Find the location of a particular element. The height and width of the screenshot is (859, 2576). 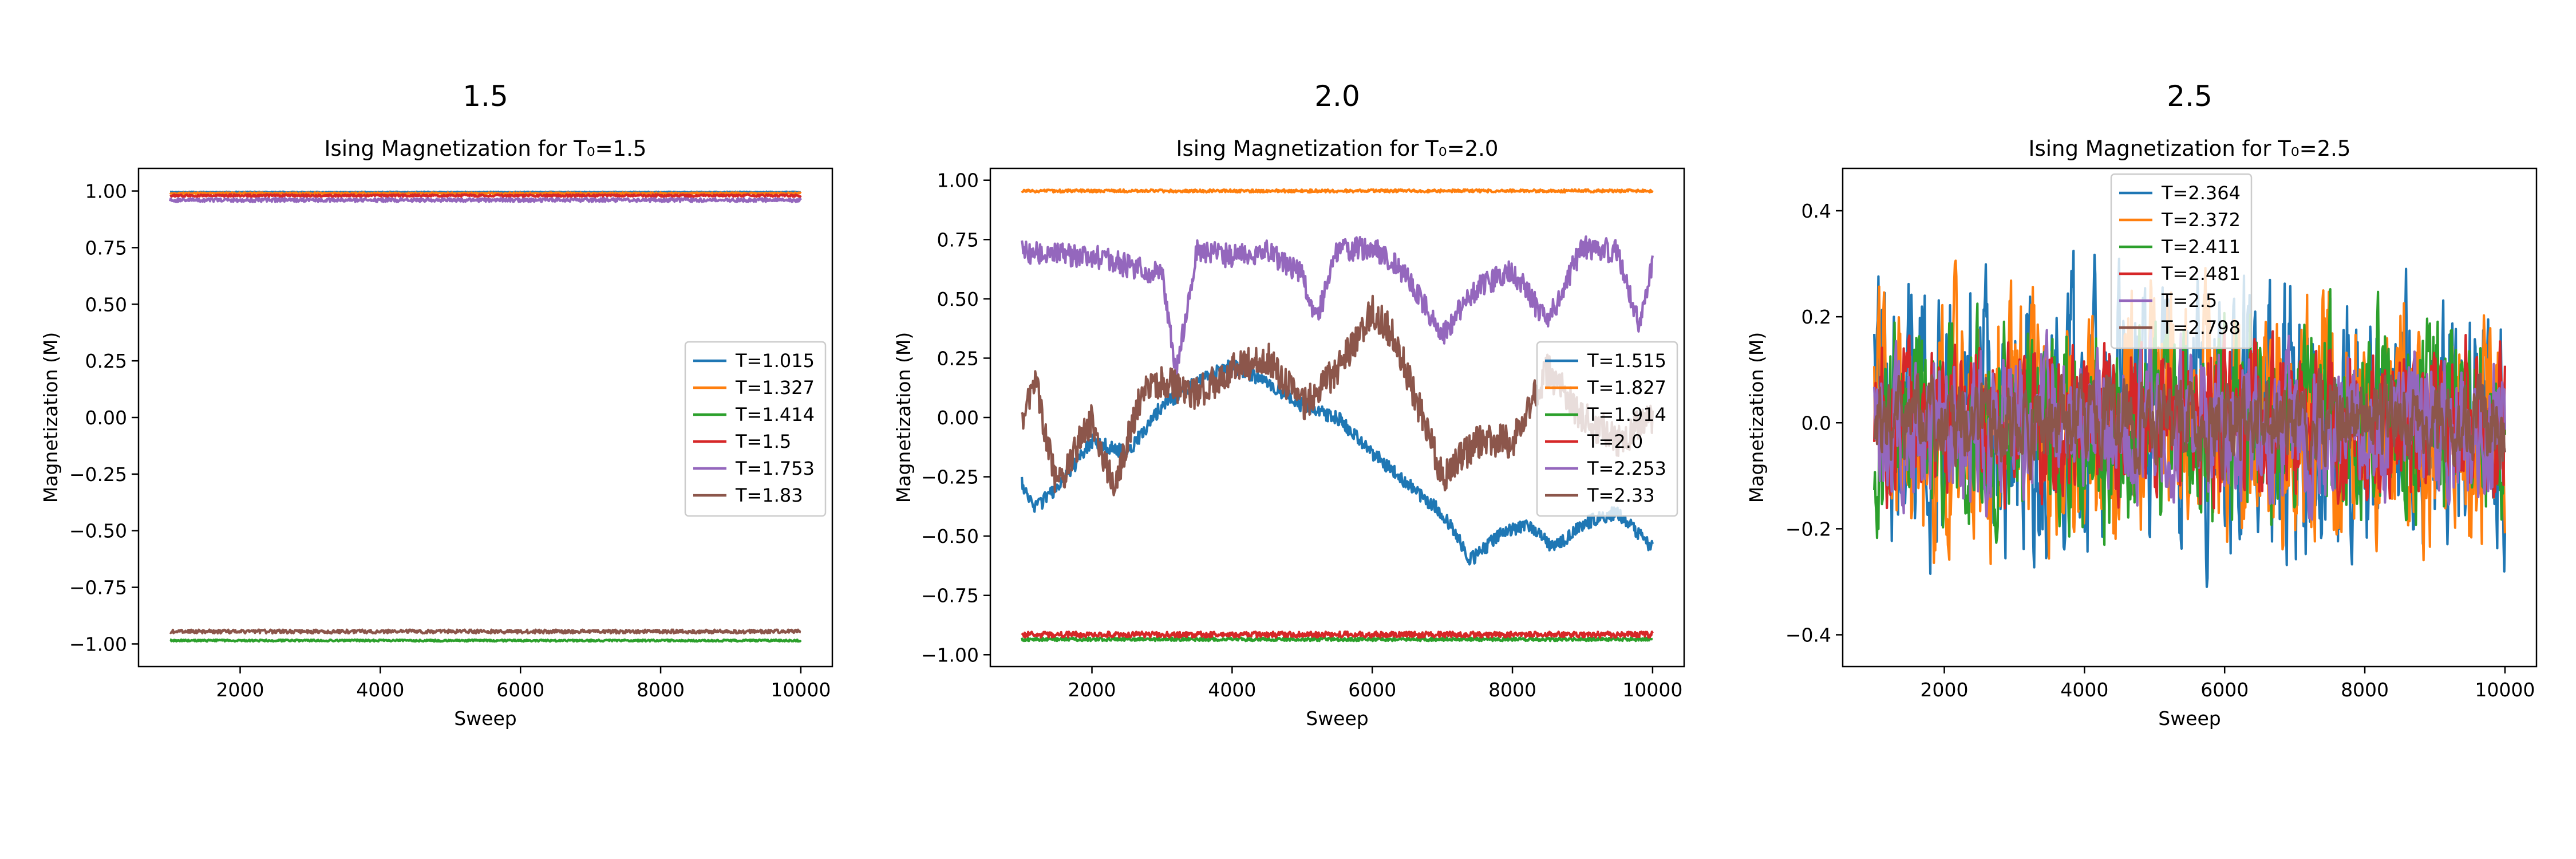

legend-label: T=2.364 is located at coordinates (2201, 193).